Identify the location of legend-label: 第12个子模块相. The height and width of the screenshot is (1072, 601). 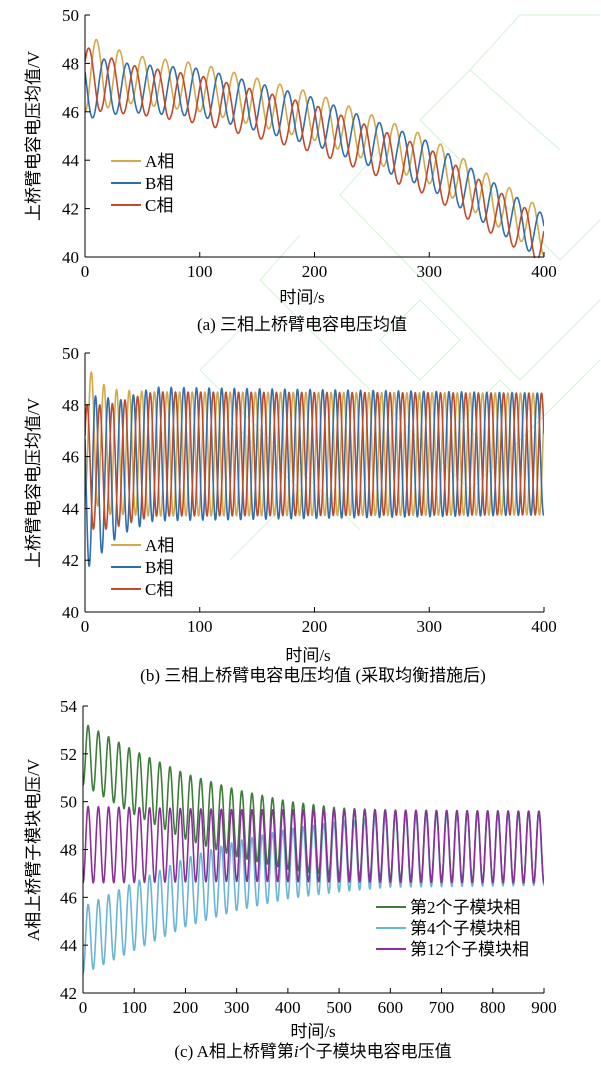
(469, 949).